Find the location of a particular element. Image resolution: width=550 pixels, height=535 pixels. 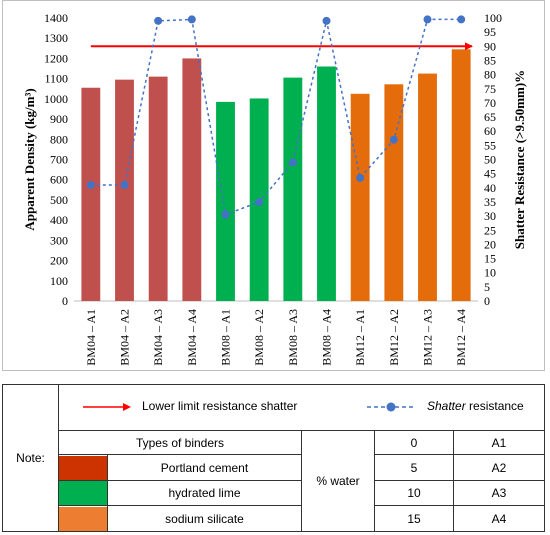

water-pct-5: 5 is located at coordinates (414, 467).